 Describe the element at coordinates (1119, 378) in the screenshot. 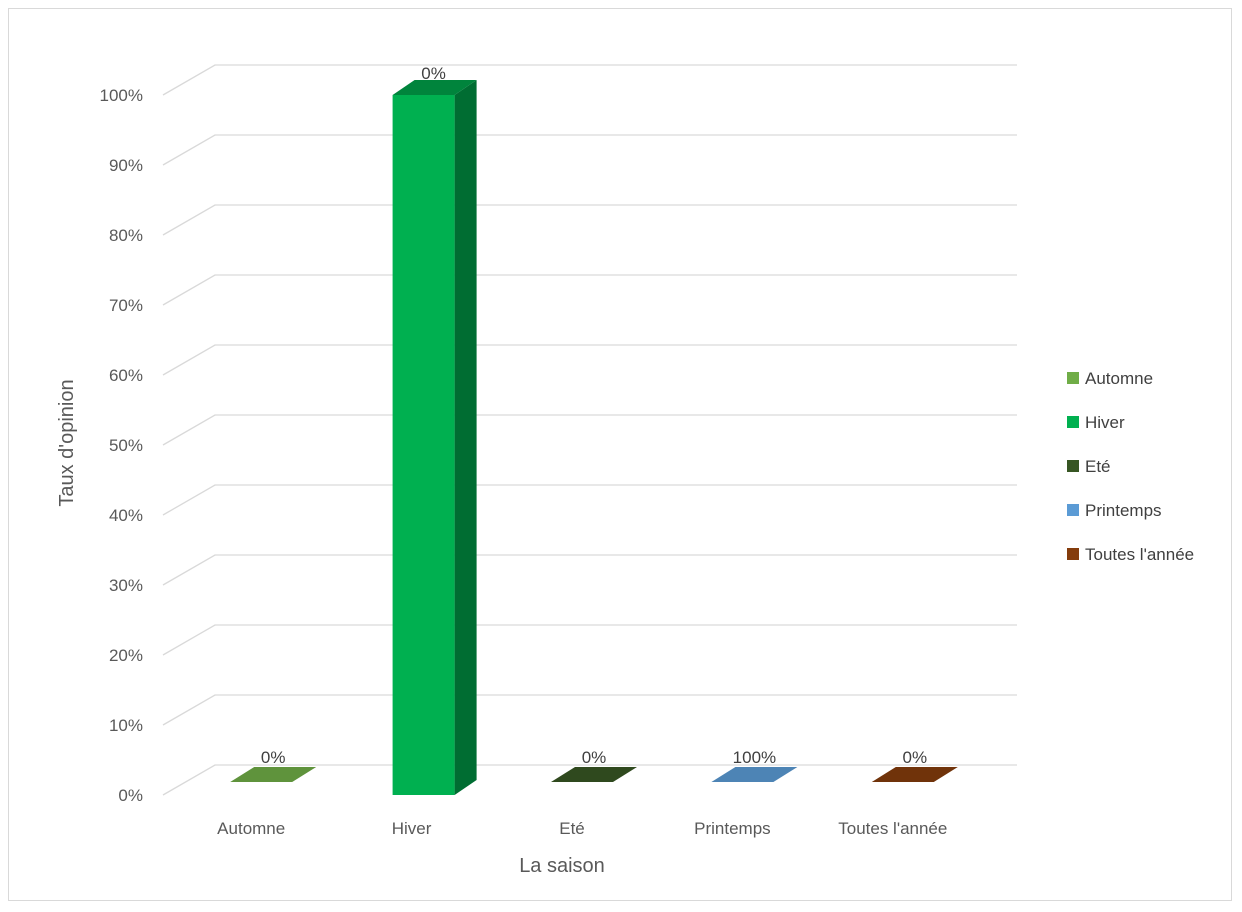

I see `legend-label: Automne` at that location.